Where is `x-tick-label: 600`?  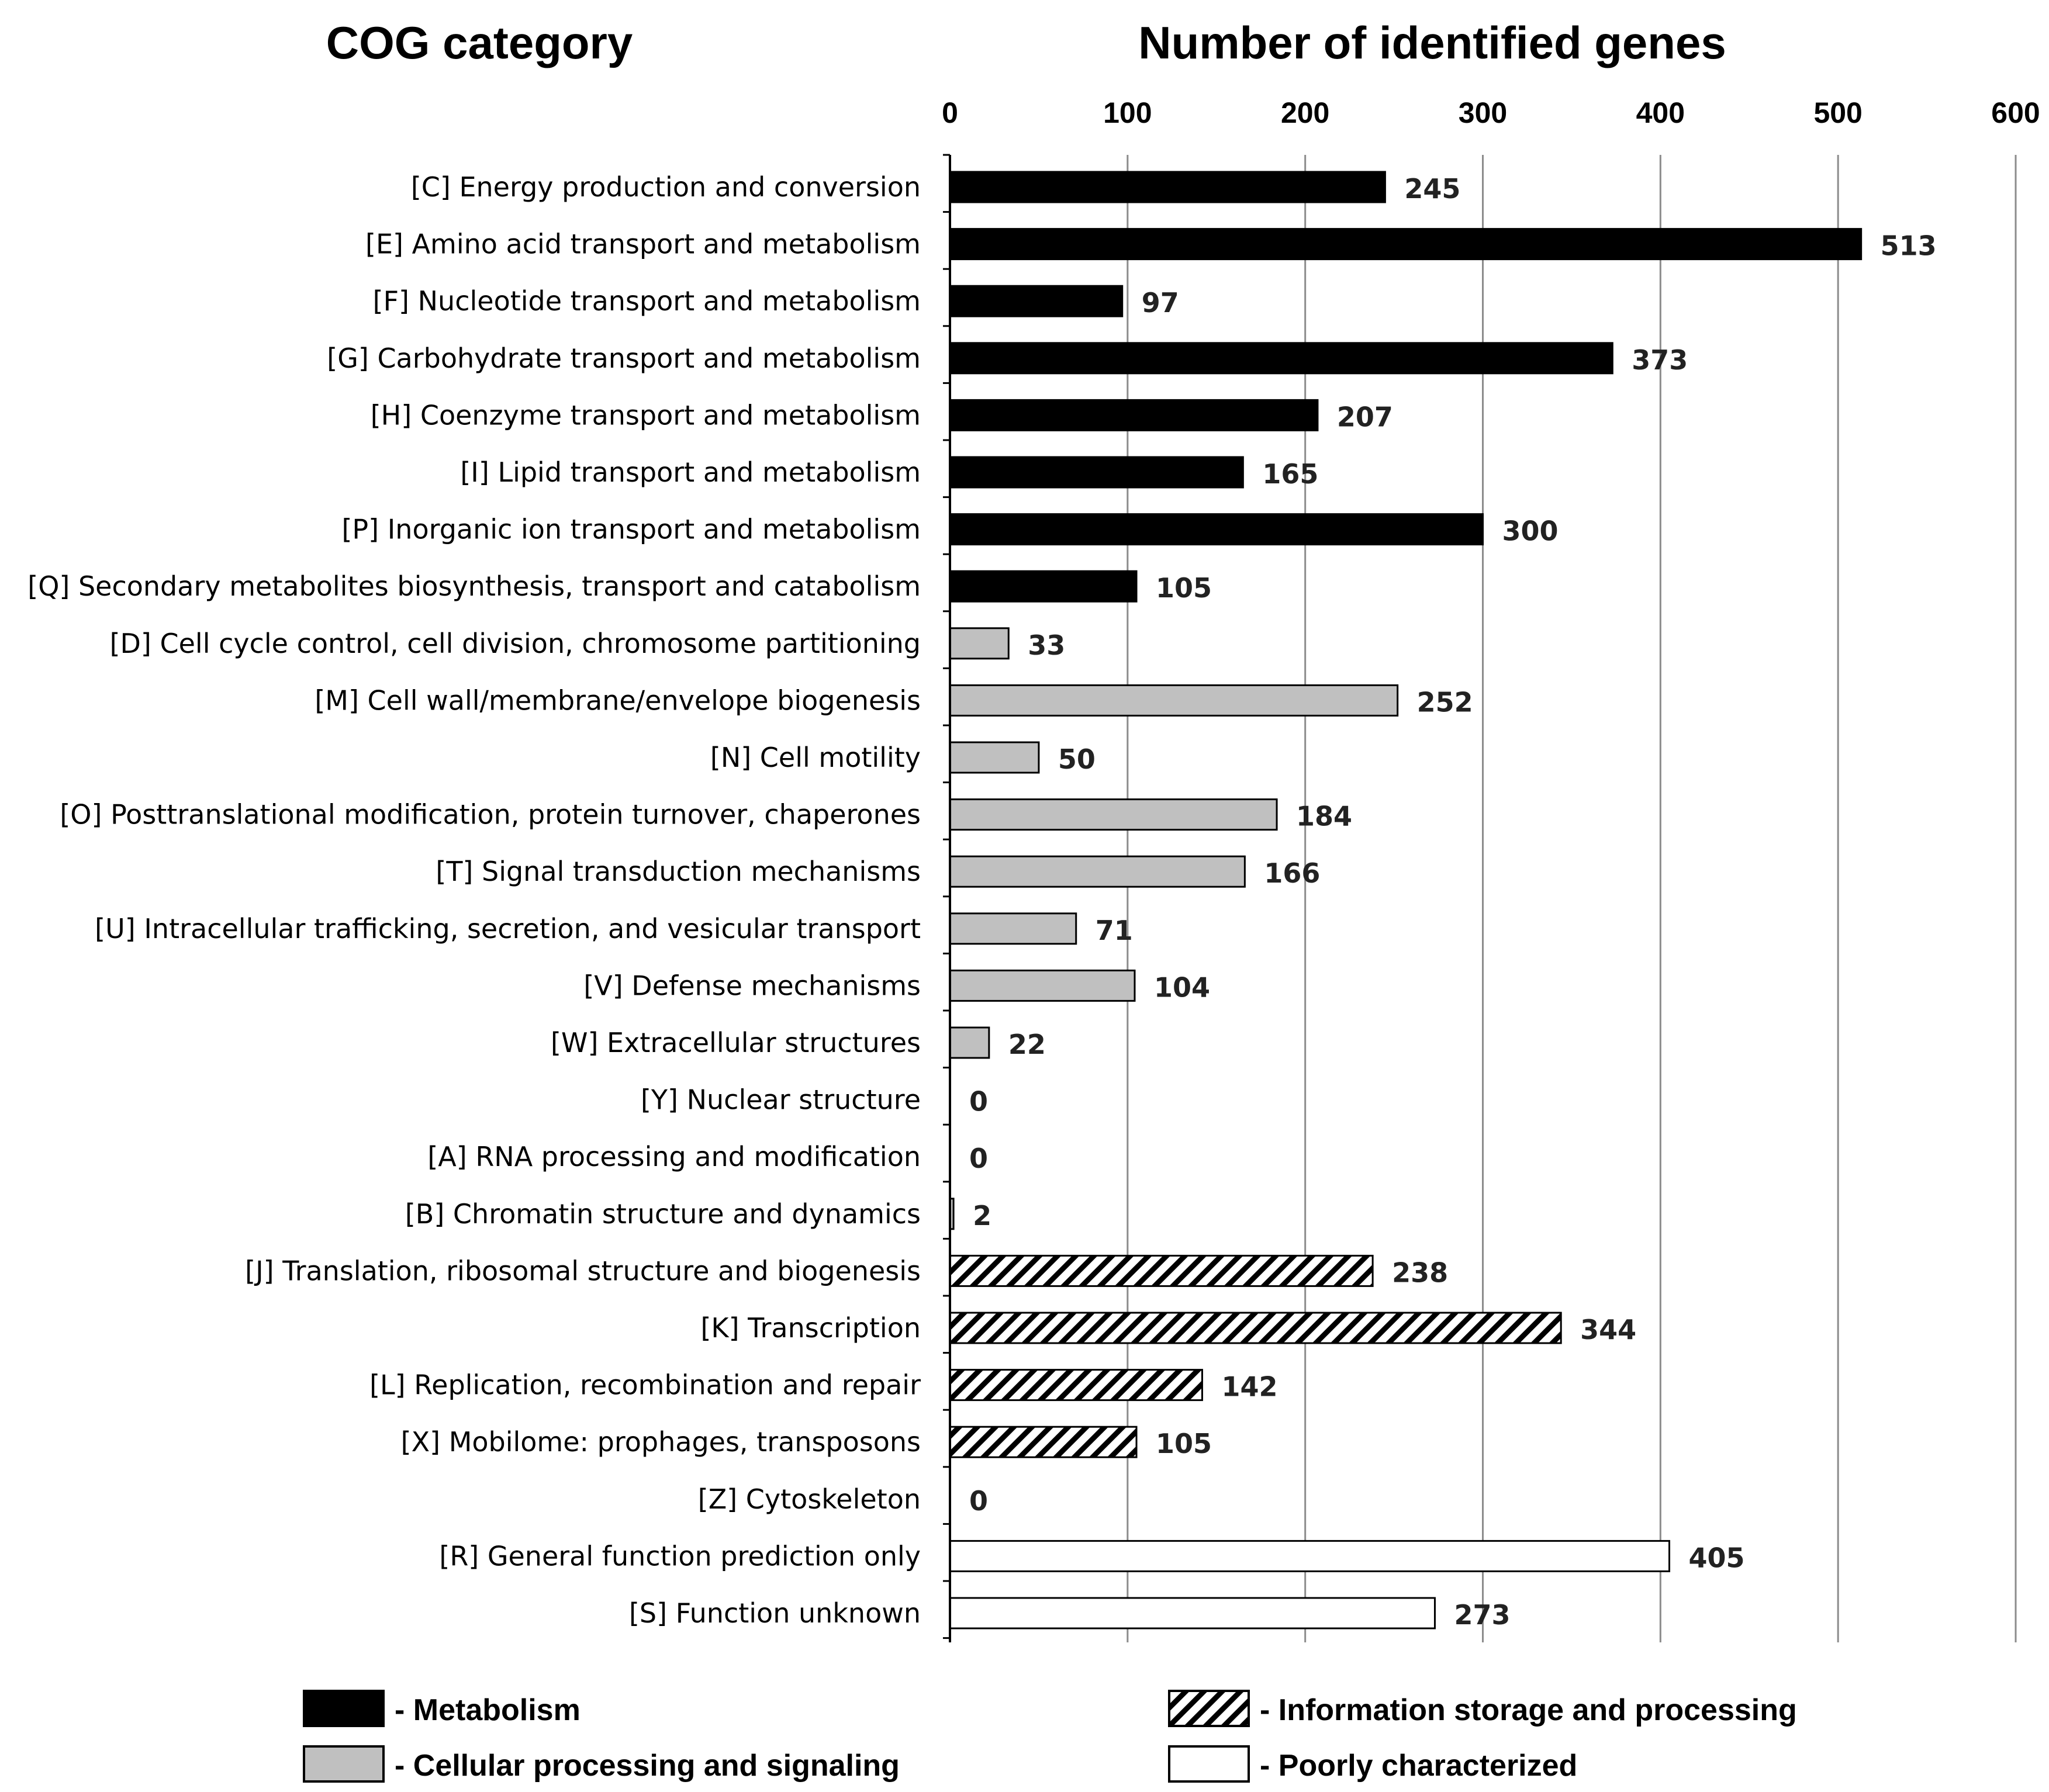
x-tick-label: 600 is located at coordinates (2016, 112).